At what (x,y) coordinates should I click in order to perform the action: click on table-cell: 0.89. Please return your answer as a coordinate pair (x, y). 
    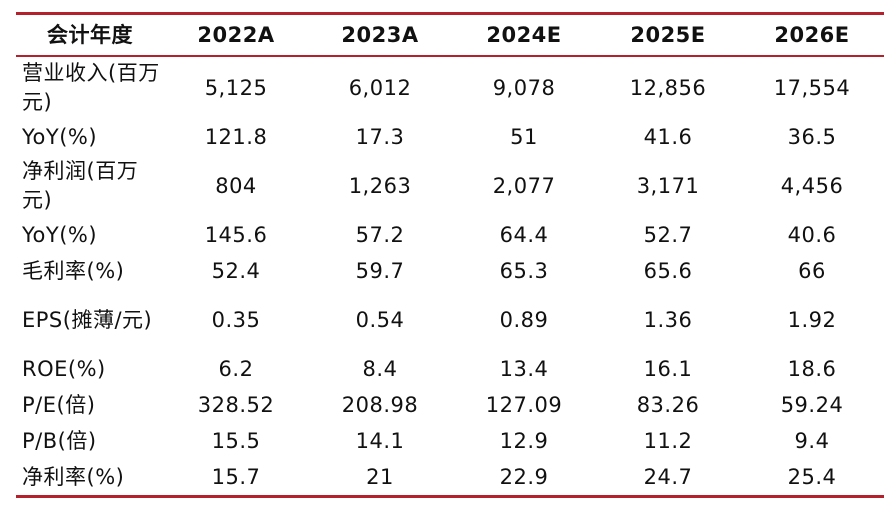
    Looking at the image, I should click on (524, 320).